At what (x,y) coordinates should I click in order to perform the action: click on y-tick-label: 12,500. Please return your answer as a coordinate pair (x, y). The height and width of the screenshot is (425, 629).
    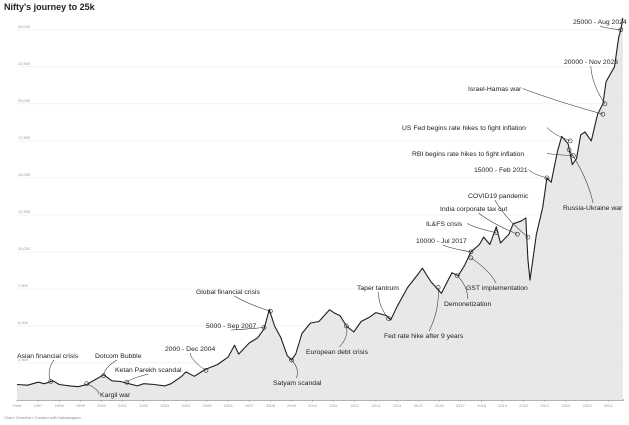
    Looking at the image, I should click on (24, 211).